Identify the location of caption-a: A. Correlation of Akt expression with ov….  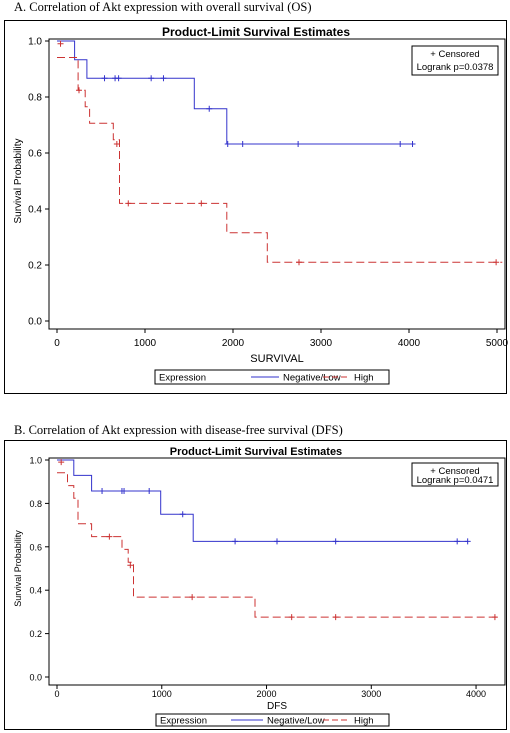
(163, 7).